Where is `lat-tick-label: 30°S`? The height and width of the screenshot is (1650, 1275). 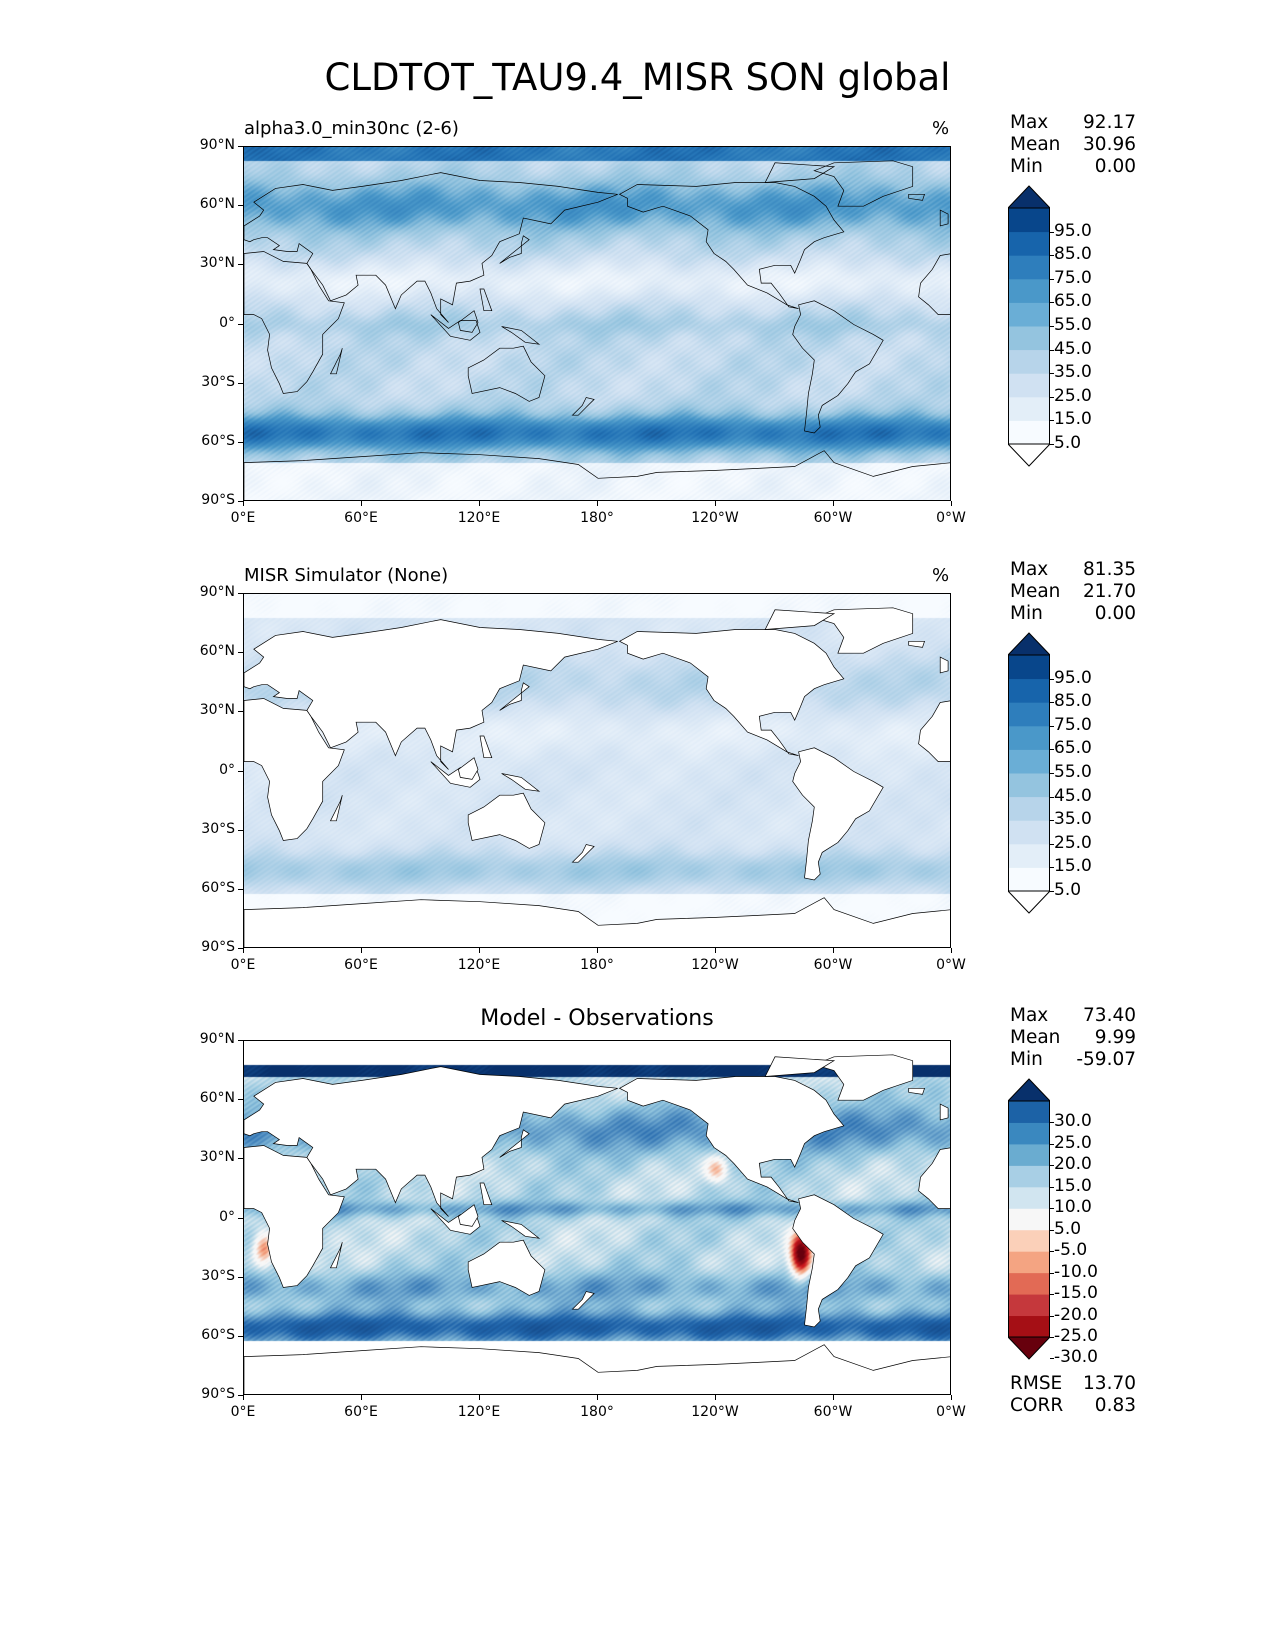 lat-tick-label: 30°S is located at coordinates (218, 828).